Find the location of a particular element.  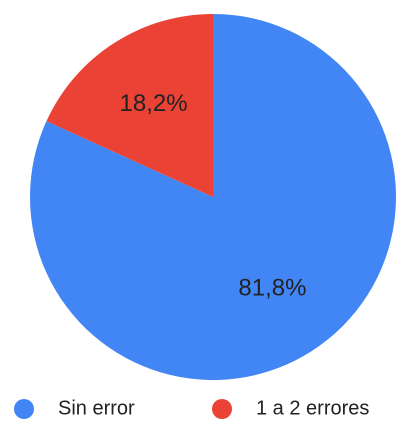

legend-label: 1 a 2 errores is located at coordinates (312, 408).